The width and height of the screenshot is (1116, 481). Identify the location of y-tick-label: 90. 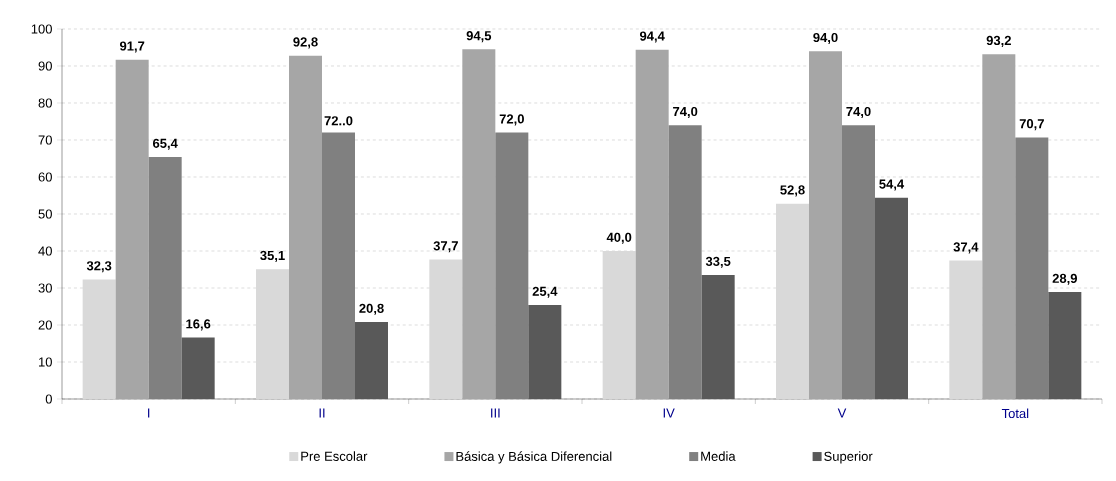
(45, 66).